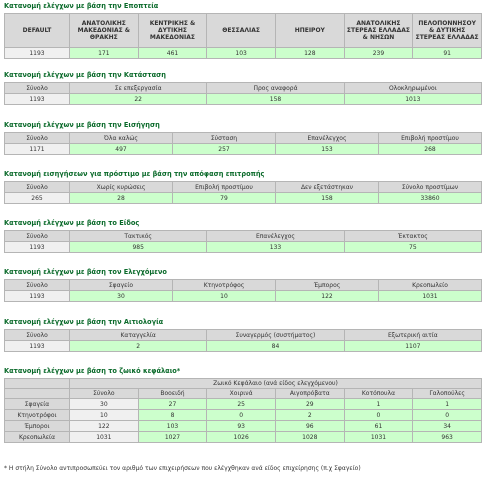  Describe the element at coordinates (243, 437) in the screenshot. I see `table-row: Κρεοπωλεία 1031 1027 1026 1028 1031 963` at that location.